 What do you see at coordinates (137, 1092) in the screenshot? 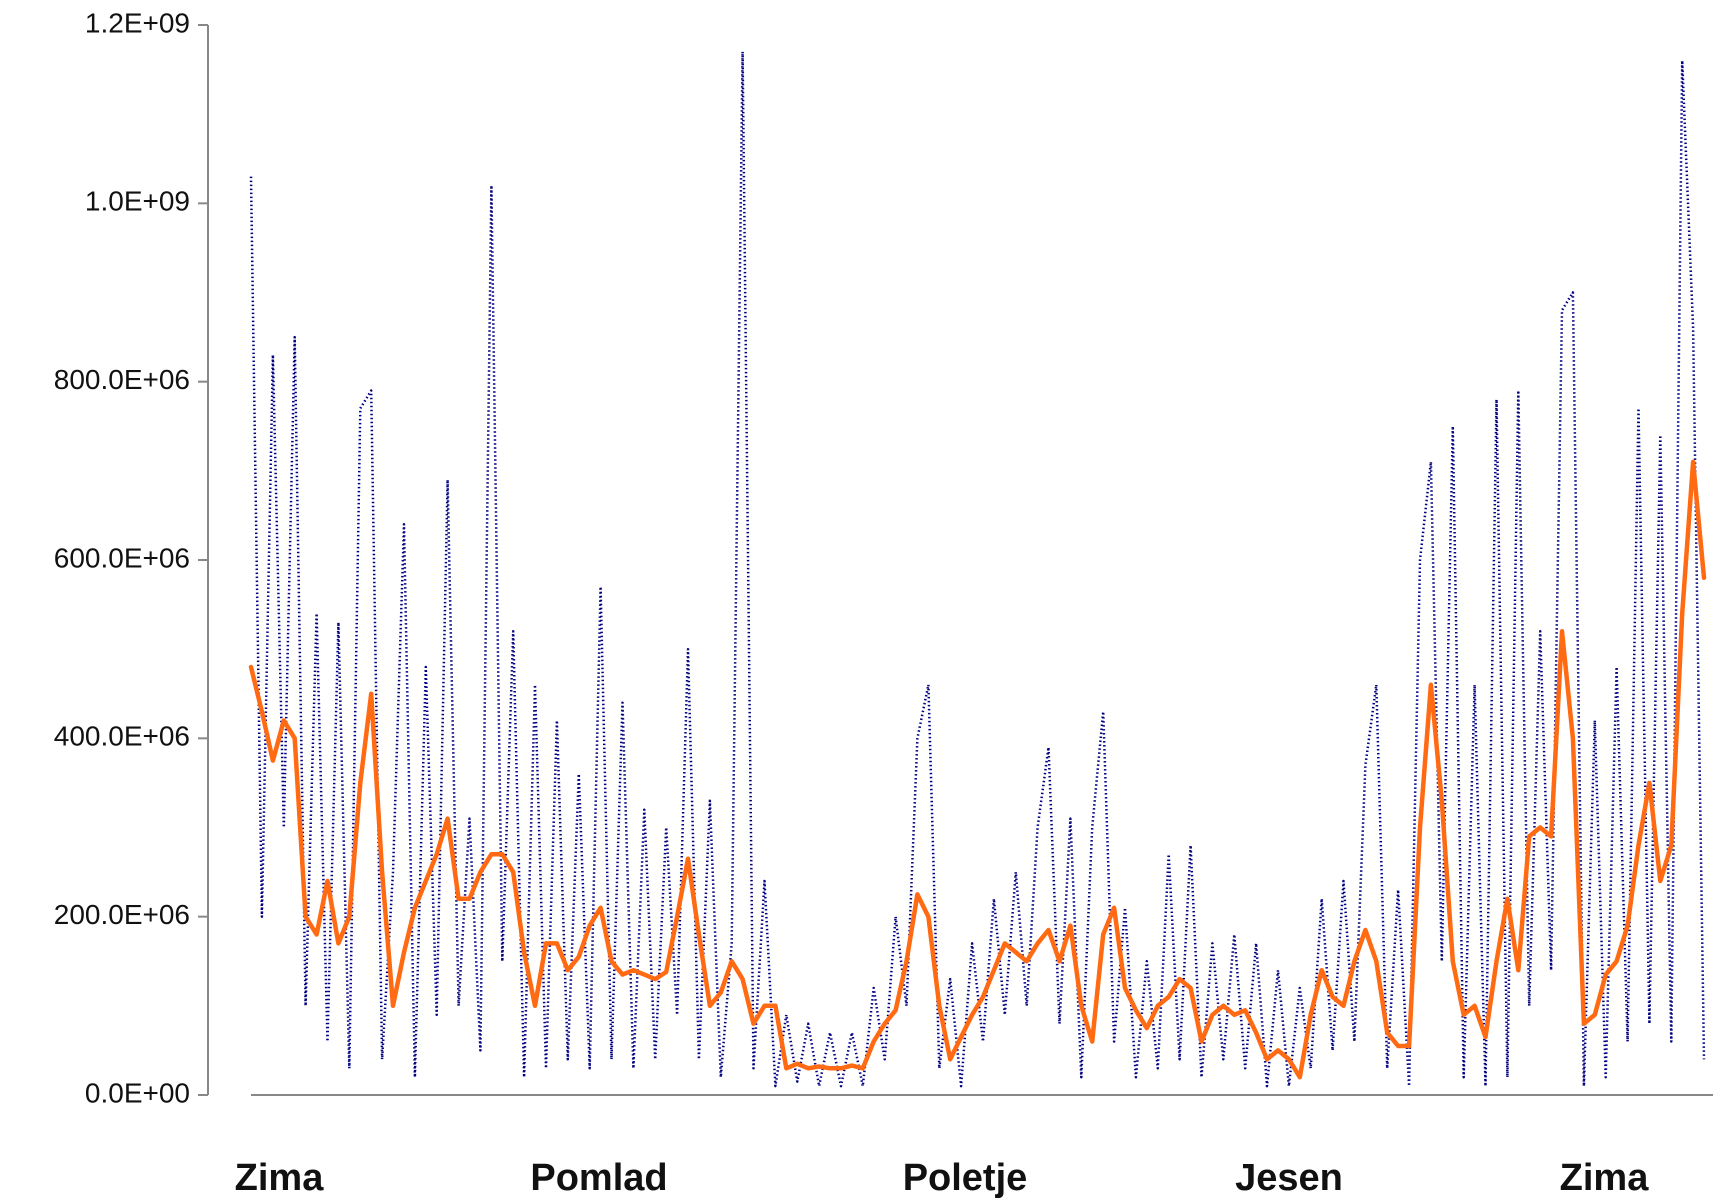
I see `y-tick-label: 0.0E+00` at bounding box center [137, 1092].